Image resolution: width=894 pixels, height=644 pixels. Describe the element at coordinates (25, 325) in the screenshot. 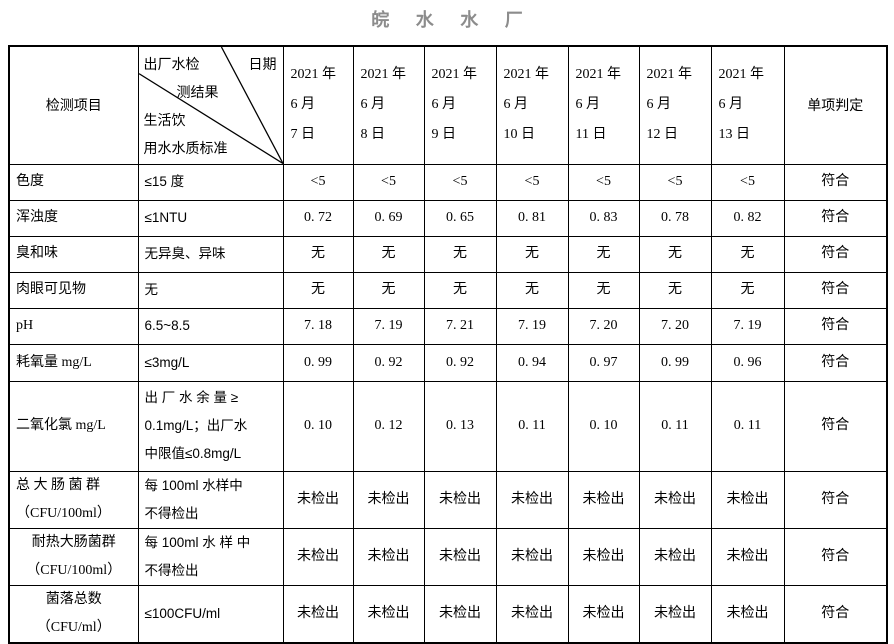

I see `row-label-line: pH` at that location.